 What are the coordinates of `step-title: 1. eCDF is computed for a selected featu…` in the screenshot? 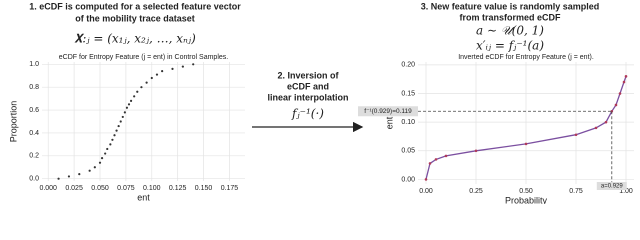 It's located at (135, 6).